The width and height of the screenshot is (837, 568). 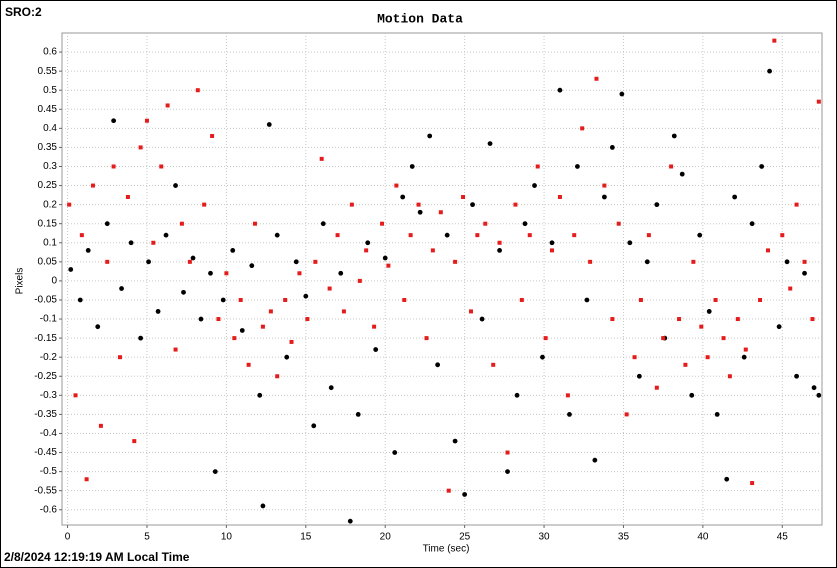 I want to click on y-tick-label: -0.55, so click(x=45, y=490).